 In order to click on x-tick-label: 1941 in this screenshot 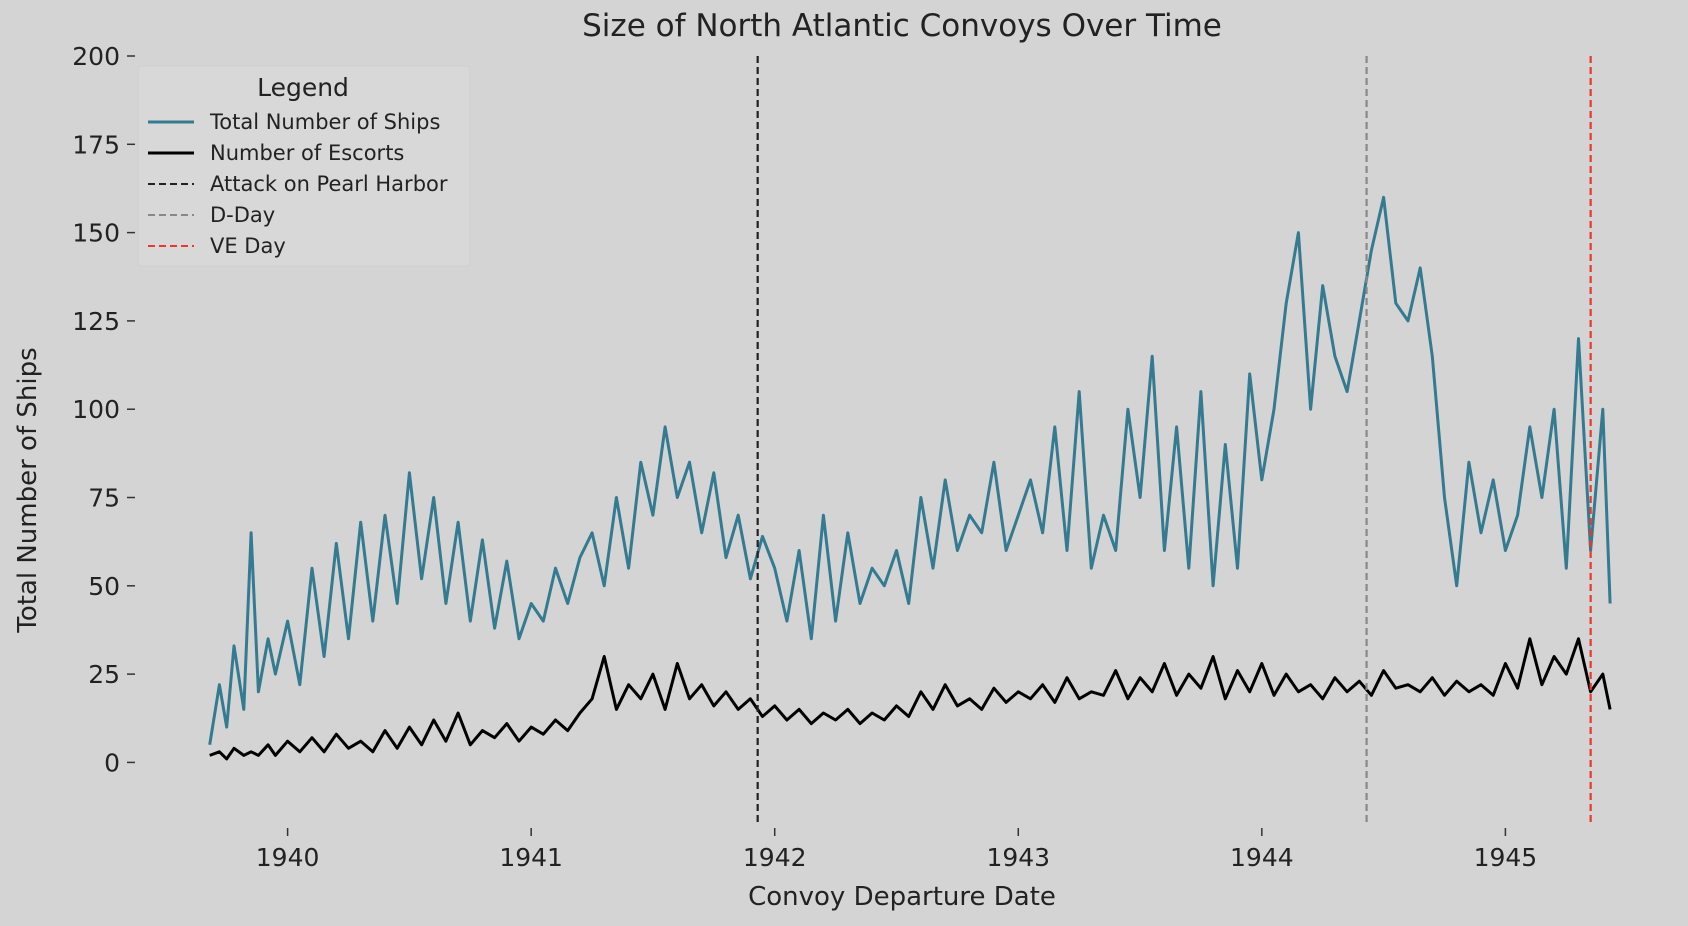, I will do `click(531, 857)`.